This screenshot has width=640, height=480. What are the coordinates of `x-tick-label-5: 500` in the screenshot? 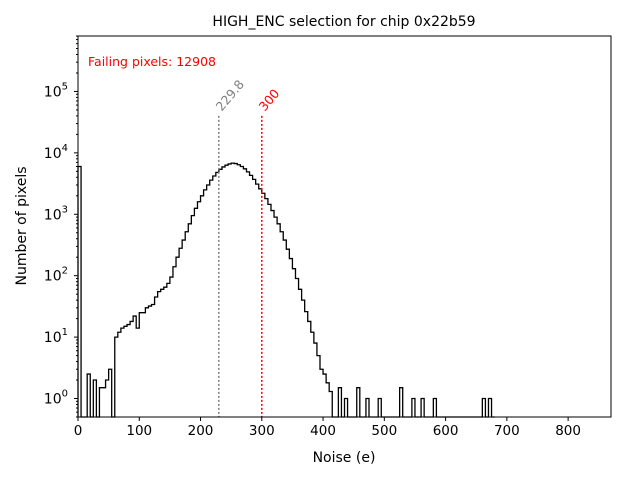 It's located at (384, 431).